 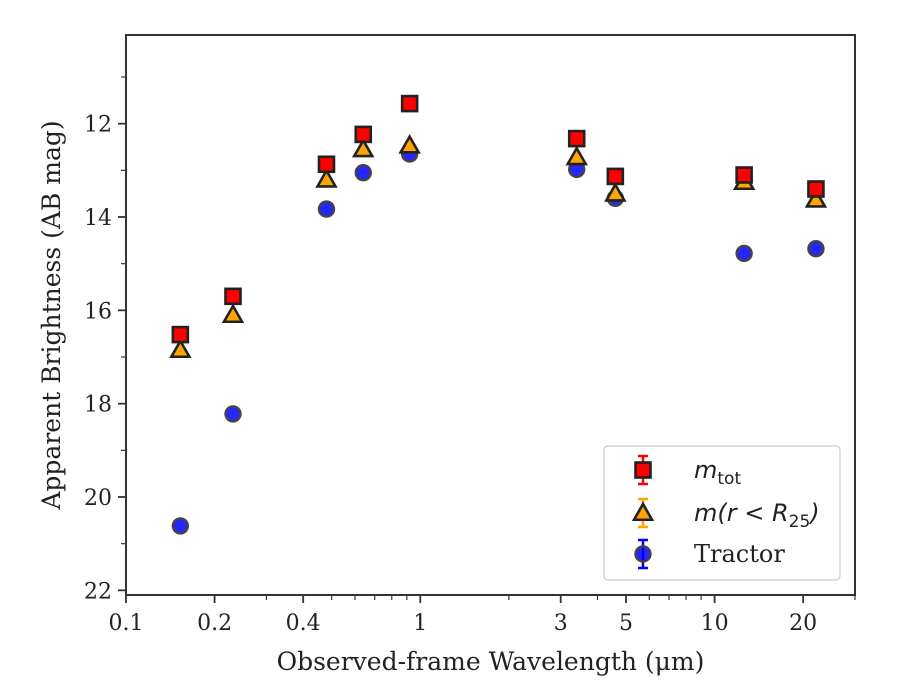 What do you see at coordinates (98, 498) in the screenshot?
I see `y-tick-label: 20` at bounding box center [98, 498].